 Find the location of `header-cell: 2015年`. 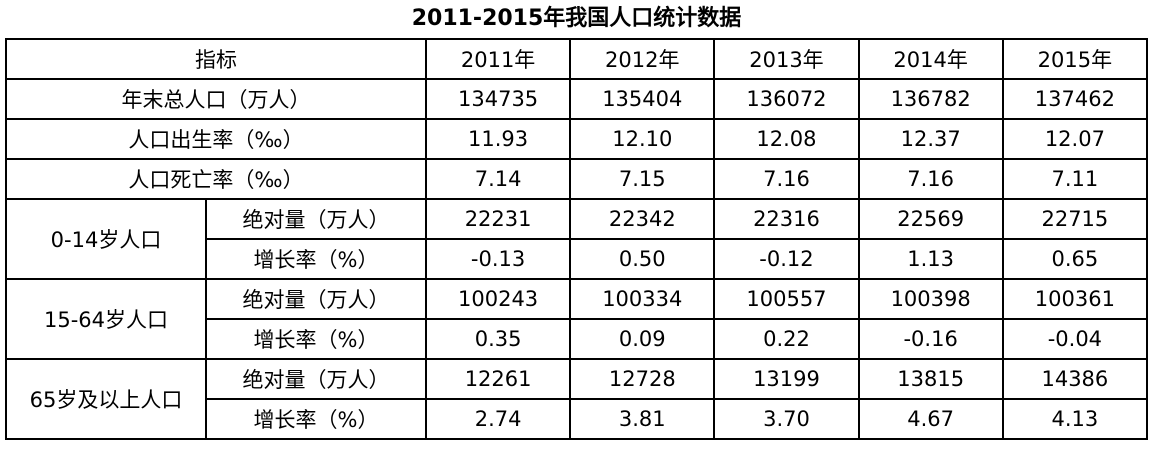

header-cell: 2015年 is located at coordinates (1075, 59).